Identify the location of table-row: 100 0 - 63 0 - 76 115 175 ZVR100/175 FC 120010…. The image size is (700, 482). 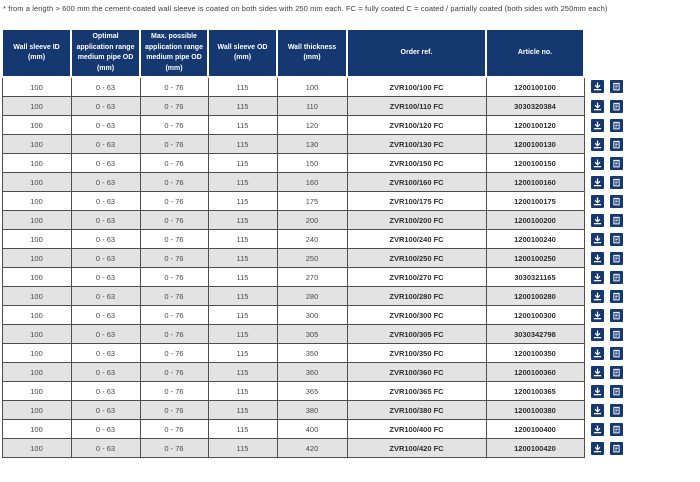
(319, 201).